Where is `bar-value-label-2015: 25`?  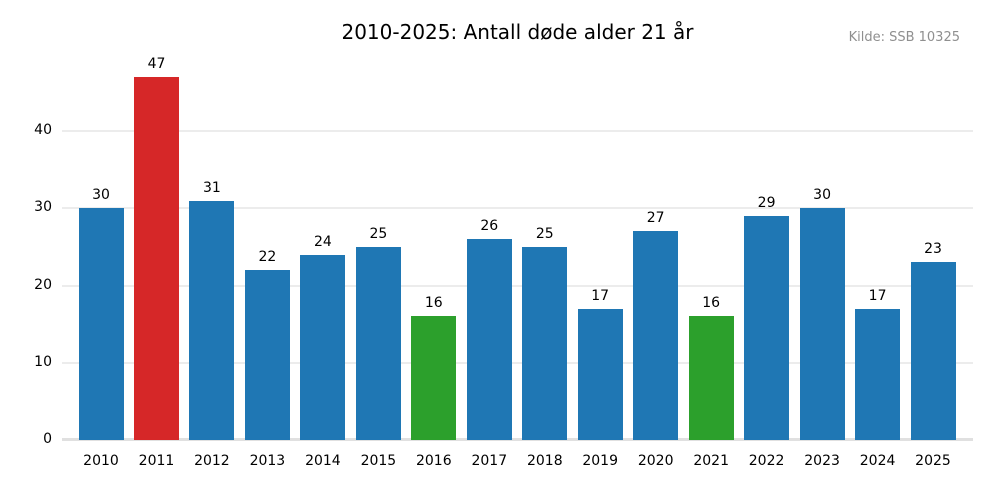 bar-value-label-2015: 25 is located at coordinates (378, 233).